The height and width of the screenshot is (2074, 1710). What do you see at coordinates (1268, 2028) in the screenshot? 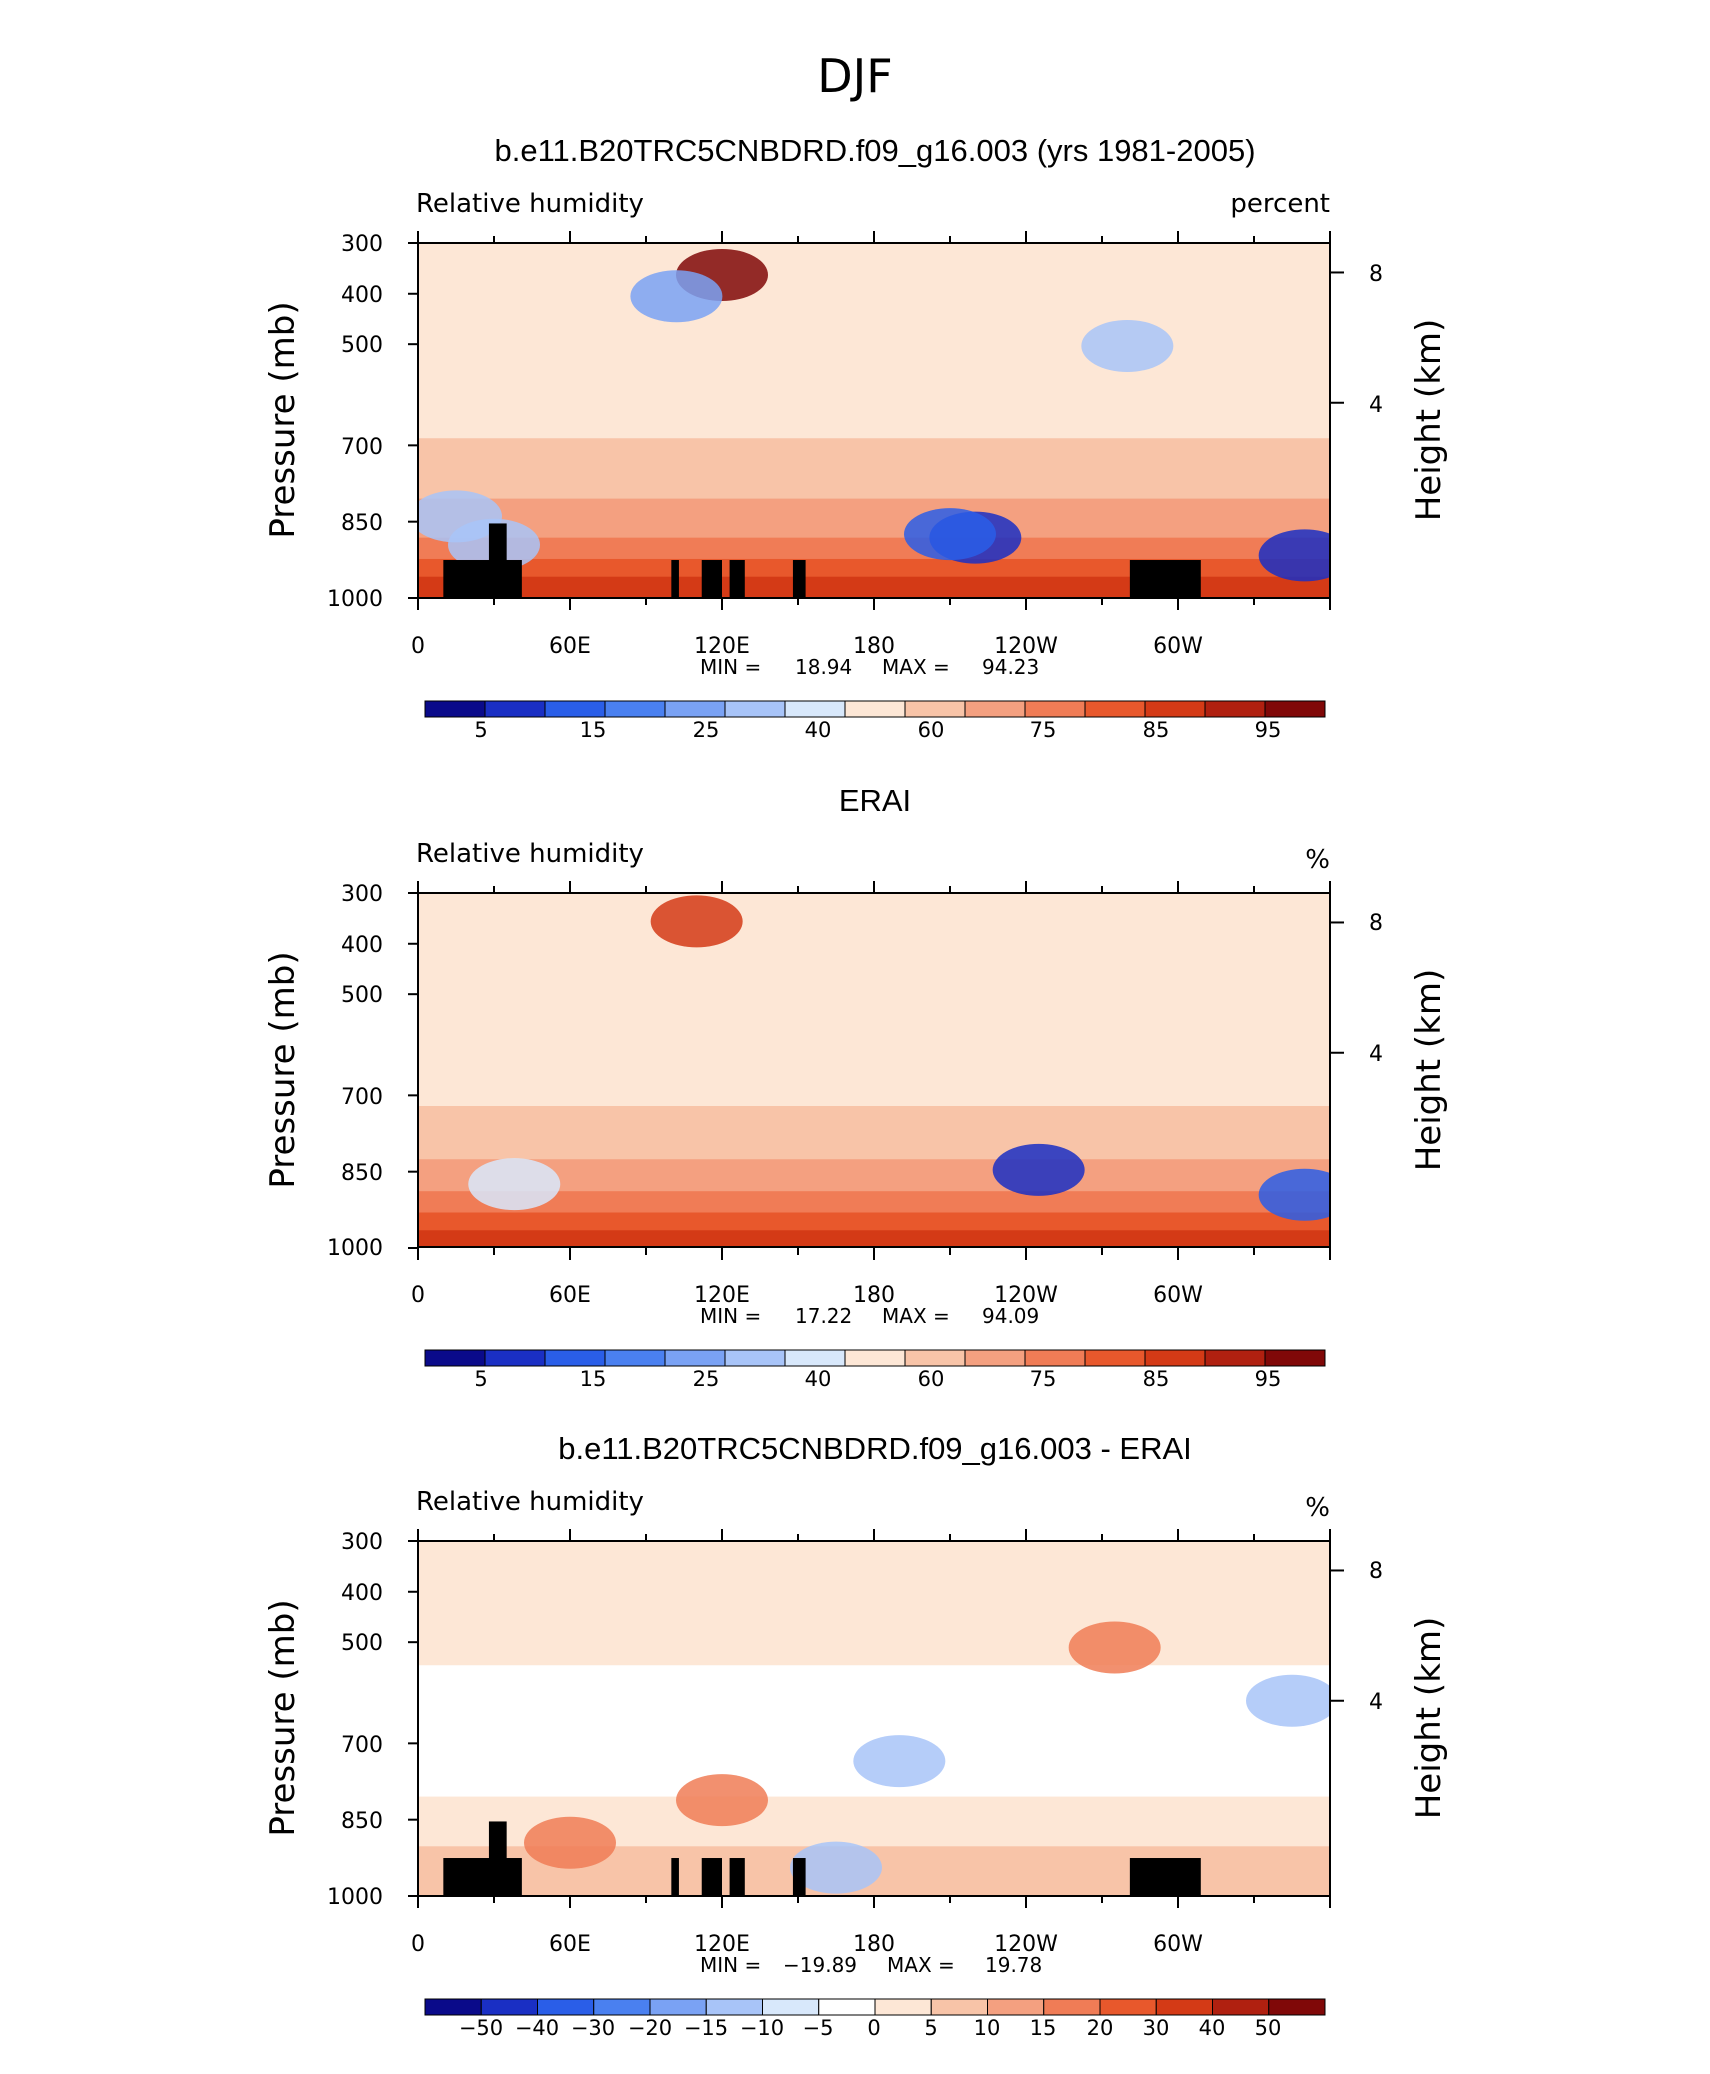
I see `colorbar-label: 50` at bounding box center [1268, 2028].